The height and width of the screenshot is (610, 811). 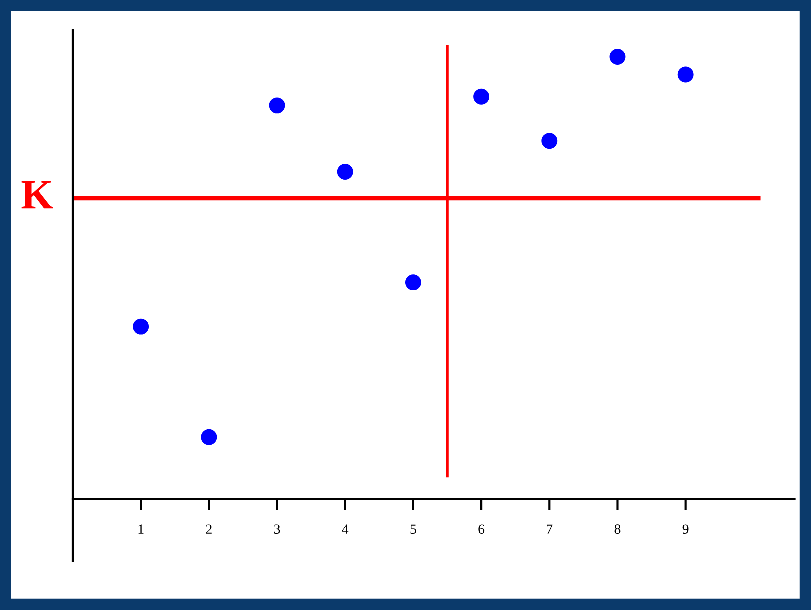 What do you see at coordinates (209, 529) in the screenshot?
I see `x-tick-label: 2` at bounding box center [209, 529].